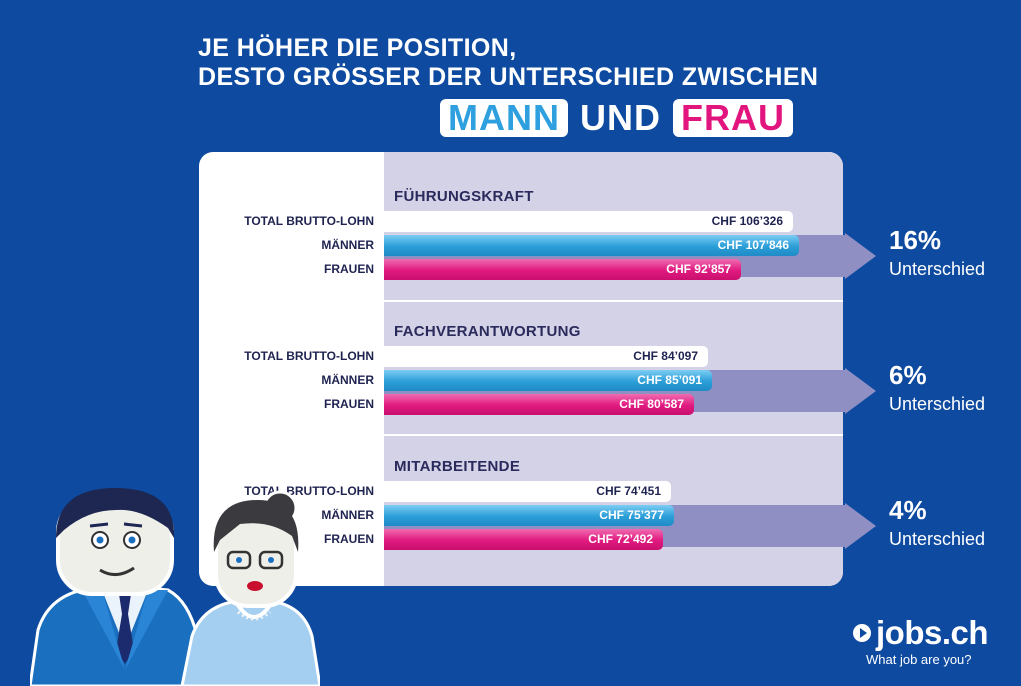 The height and width of the screenshot is (686, 1021). What do you see at coordinates (932, 632) in the screenshot?
I see `brand-name: jobs.ch` at bounding box center [932, 632].